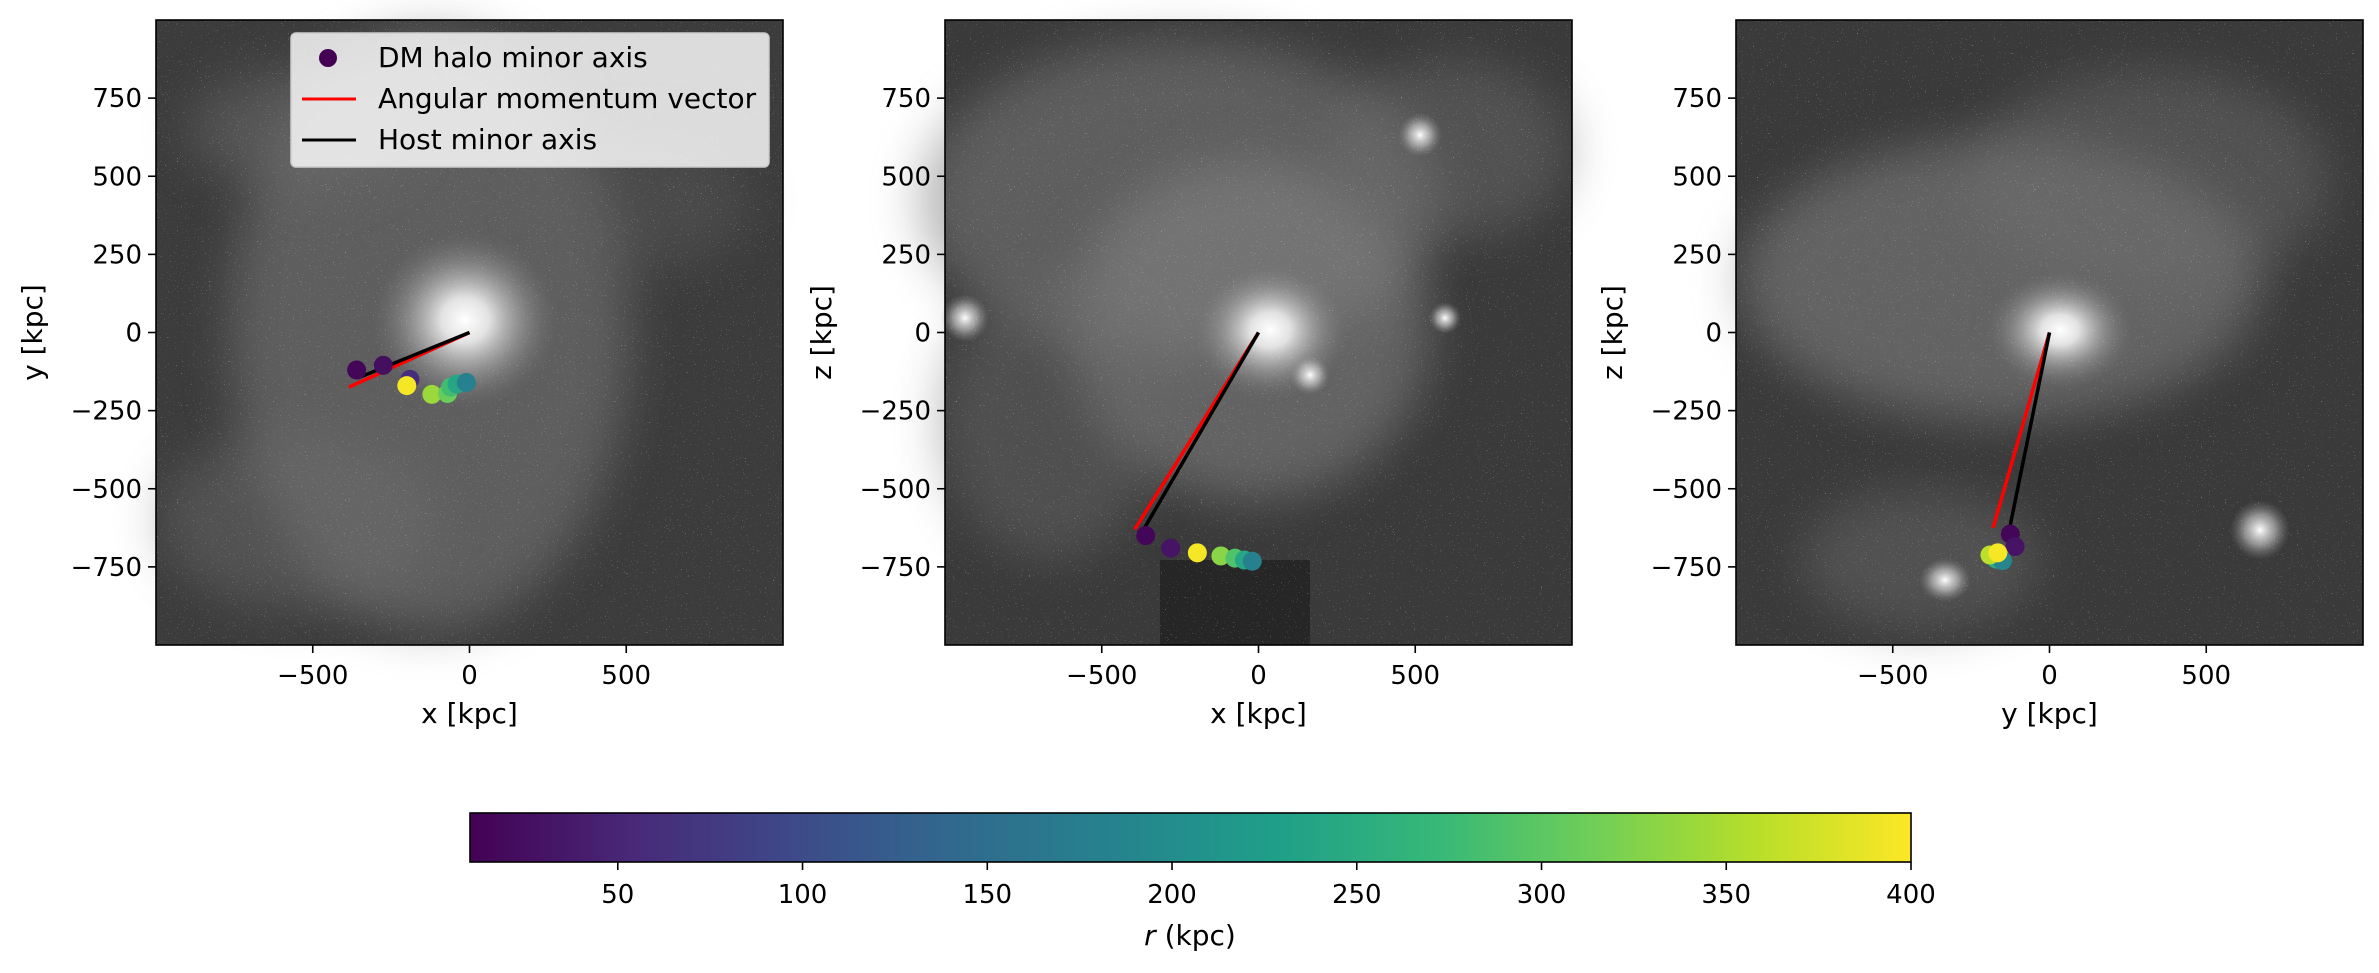  I want to click on angular-momentum-line, so click(2021, 430).